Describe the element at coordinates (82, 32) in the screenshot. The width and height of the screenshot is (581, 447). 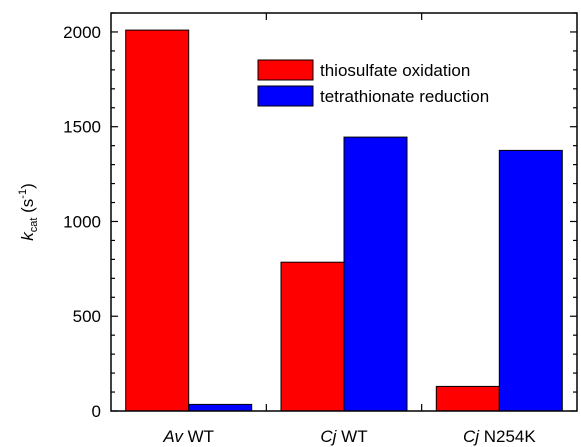
I see `y-tick-label: 2000` at that location.